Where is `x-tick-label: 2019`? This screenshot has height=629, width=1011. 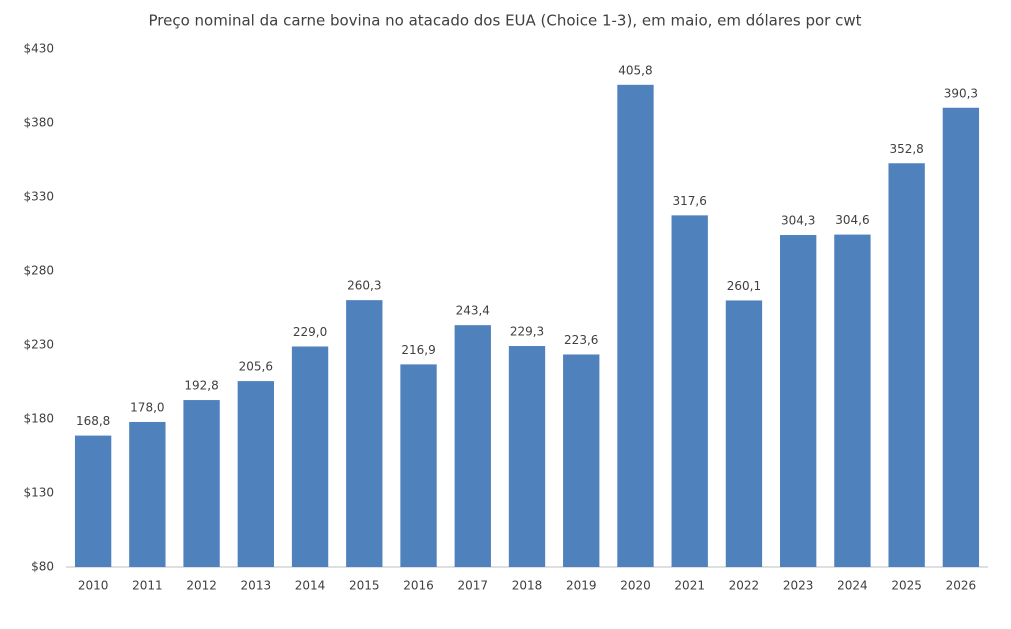 x-tick-label: 2019 is located at coordinates (581, 586).